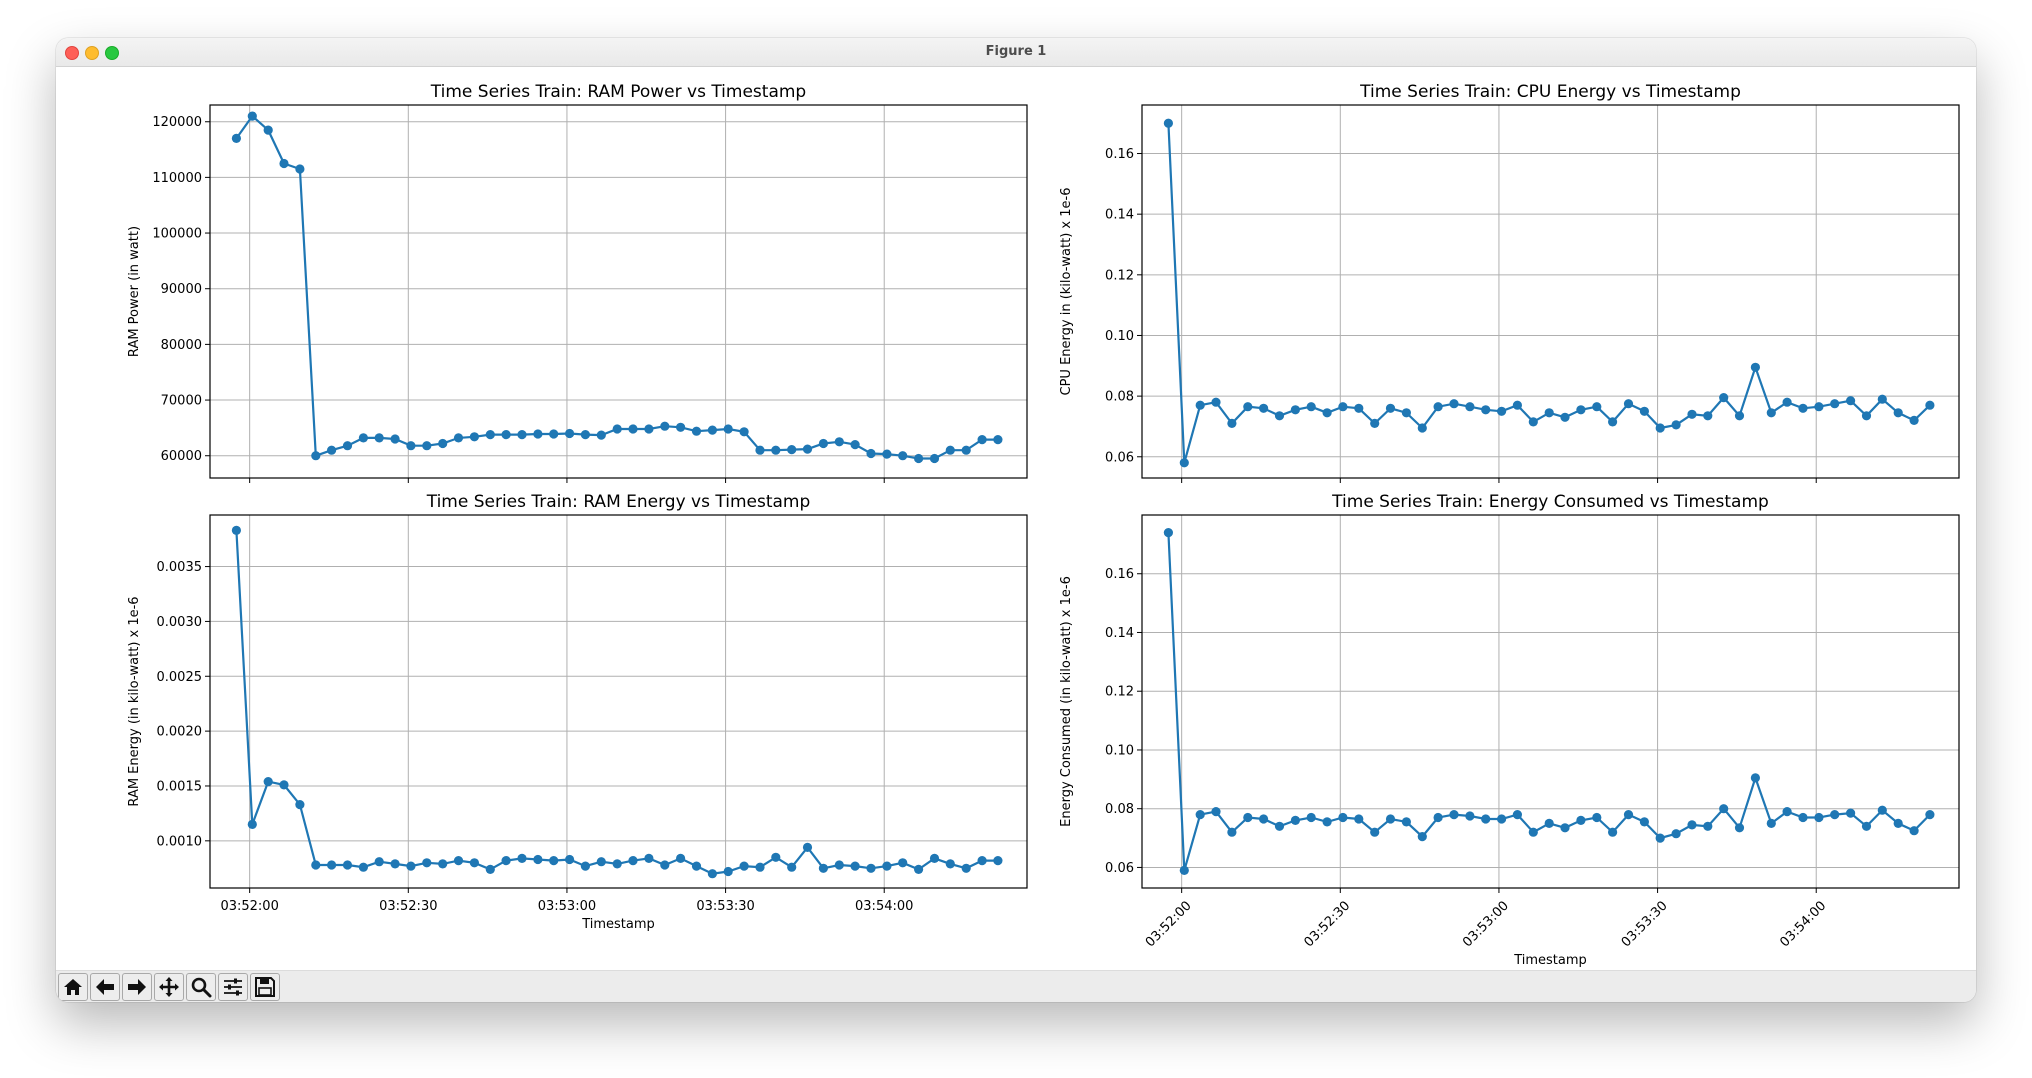 This screenshot has height=1078, width=2032. Describe the element at coordinates (265, 987) in the screenshot. I see `save-button` at that location.